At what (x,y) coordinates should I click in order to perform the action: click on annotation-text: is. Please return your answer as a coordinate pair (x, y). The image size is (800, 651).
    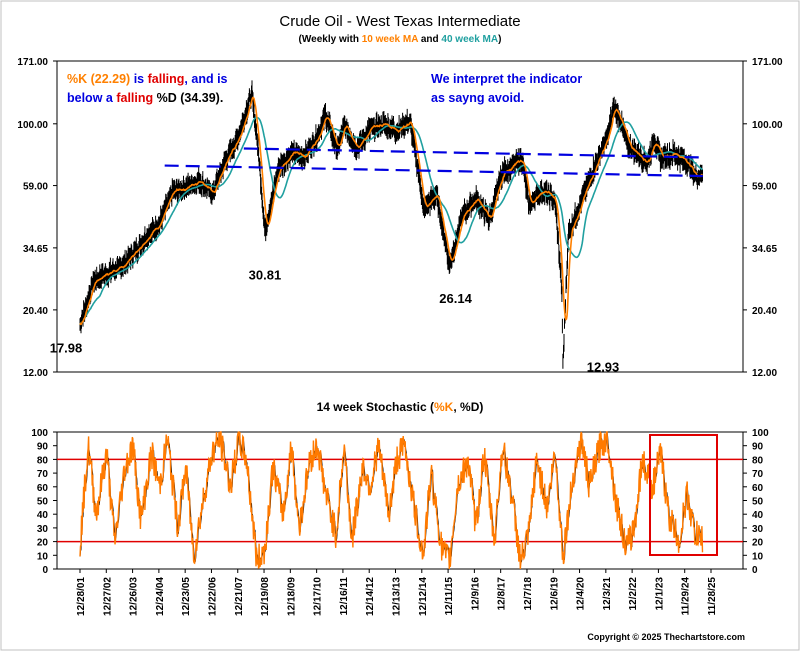
    Looking at the image, I should click on (138, 79).